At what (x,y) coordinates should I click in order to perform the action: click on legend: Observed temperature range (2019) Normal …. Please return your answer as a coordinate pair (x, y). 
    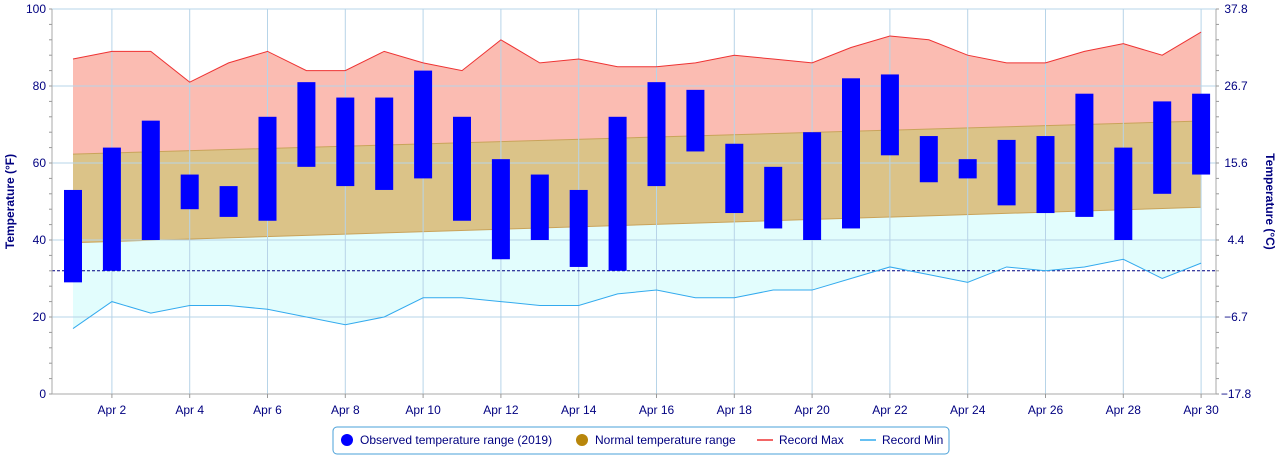
    Looking at the image, I should click on (641, 440).